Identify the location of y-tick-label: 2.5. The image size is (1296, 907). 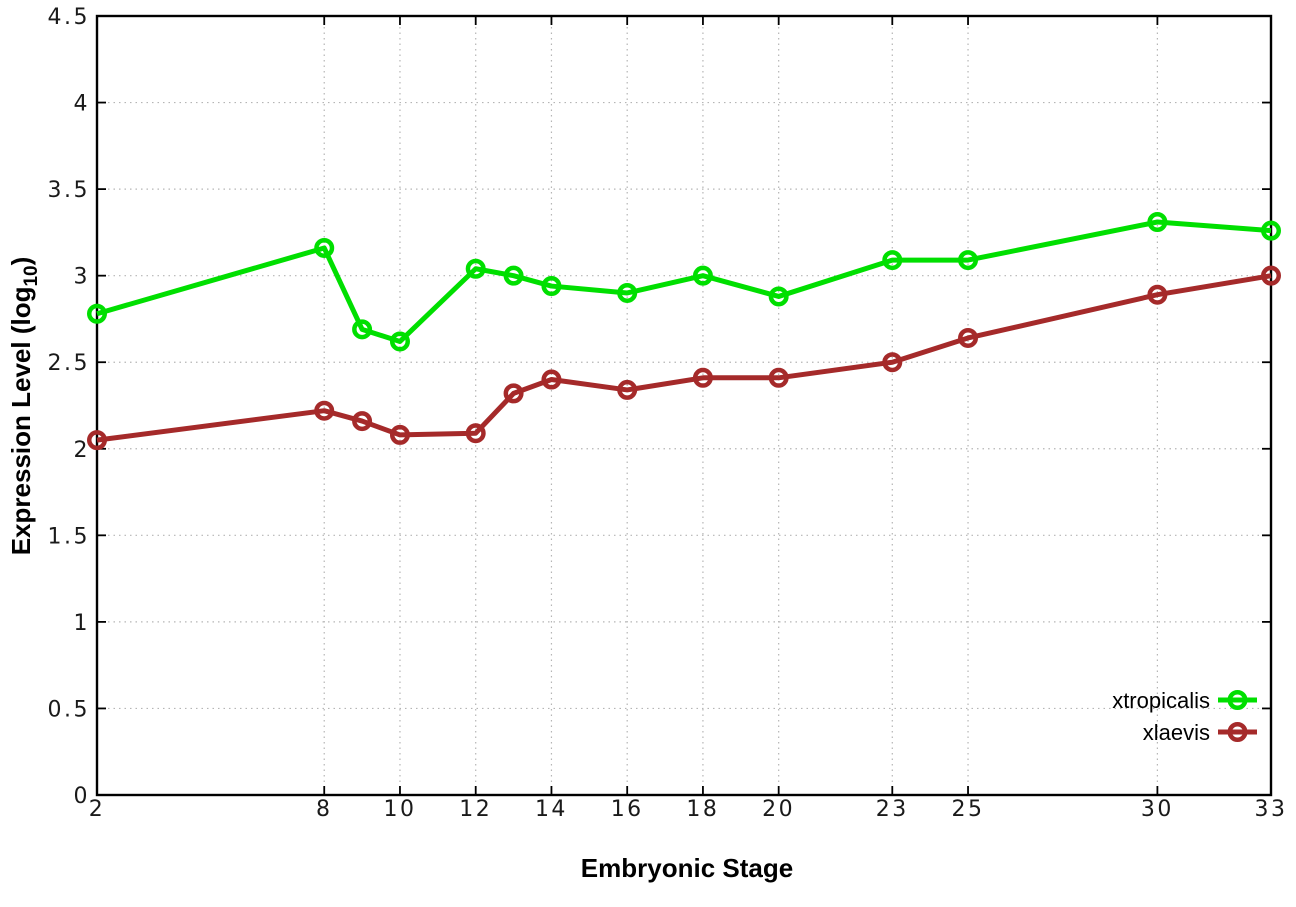
(69, 363).